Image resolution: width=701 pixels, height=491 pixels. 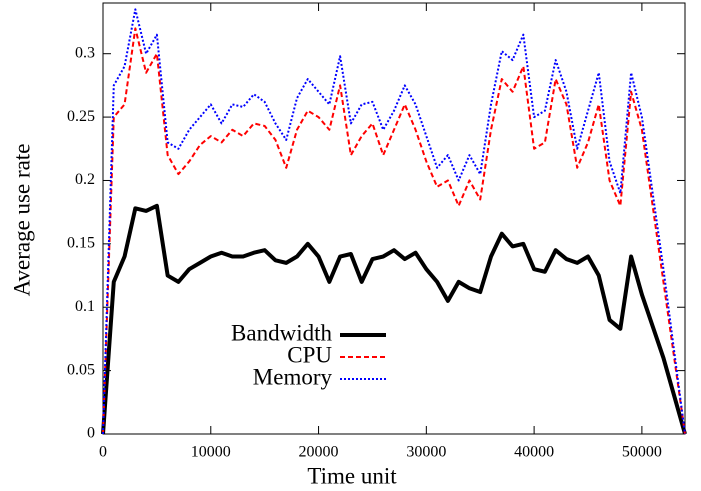 I want to click on x-tick-label: 20000, so click(x=319, y=452).